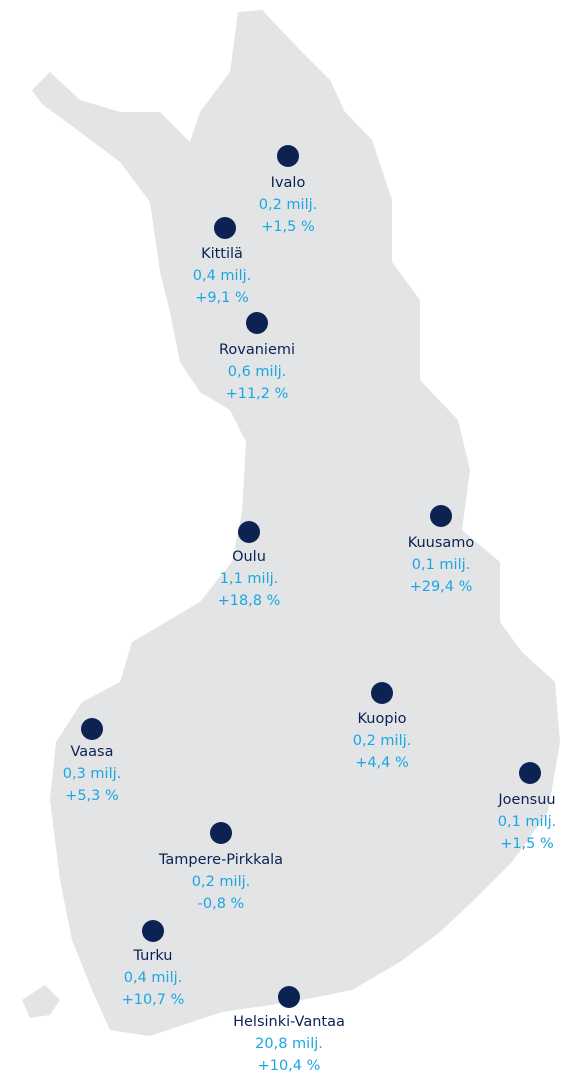 Image resolution: width=565 pixels, height=1078 pixels. What do you see at coordinates (288, 183) in the screenshot?
I see `airport-name: Ivalo` at bounding box center [288, 183].